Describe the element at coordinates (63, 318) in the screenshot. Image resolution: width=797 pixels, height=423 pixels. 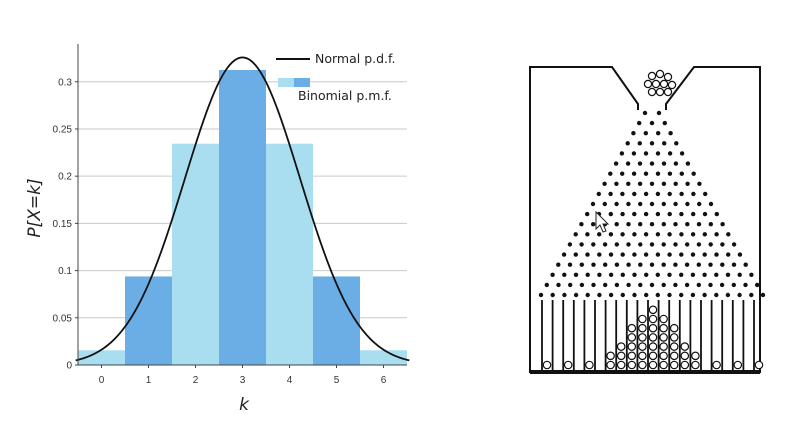
I see `y-tick-label: 0.05` at that location.